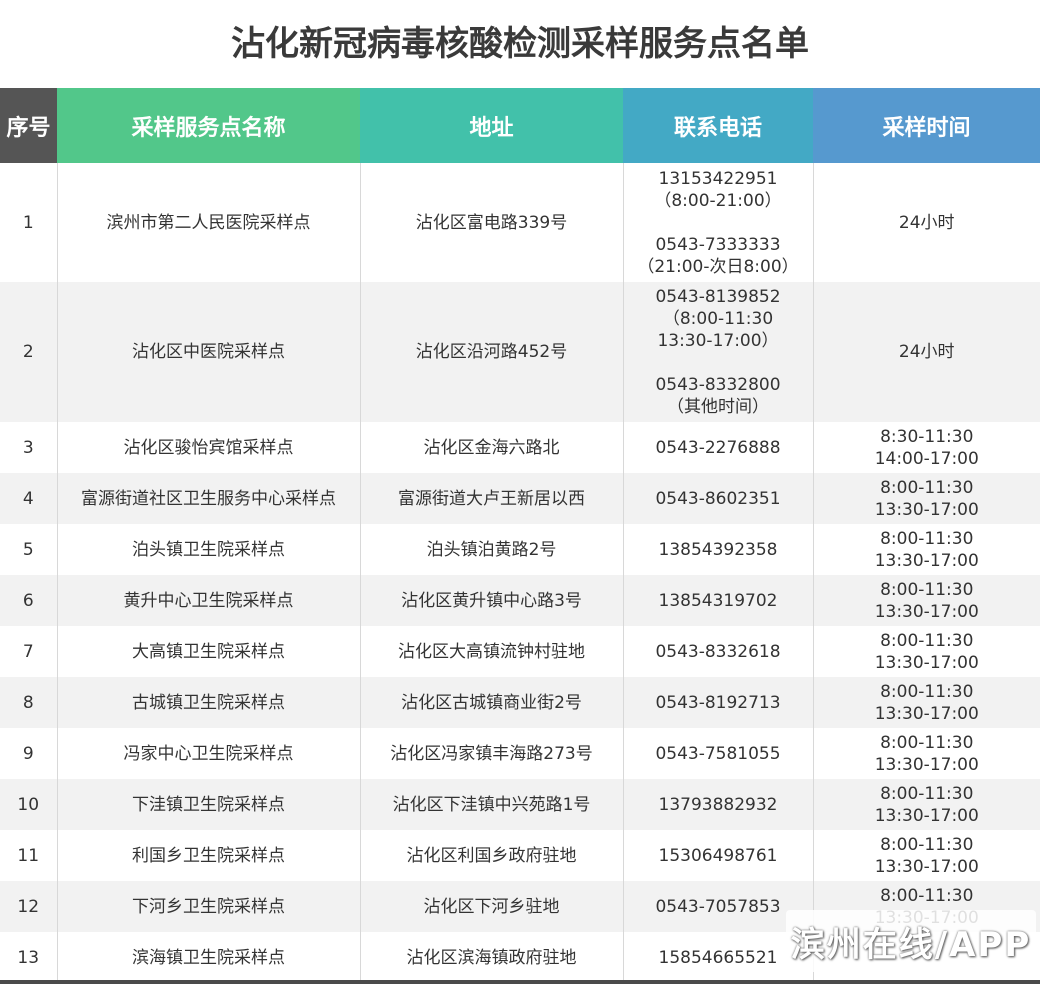 Image resolution: width=1040 pixels, height=984 pixels. I want to click on cell-name: 利国乡卫生院采样点, so click(208, 855).